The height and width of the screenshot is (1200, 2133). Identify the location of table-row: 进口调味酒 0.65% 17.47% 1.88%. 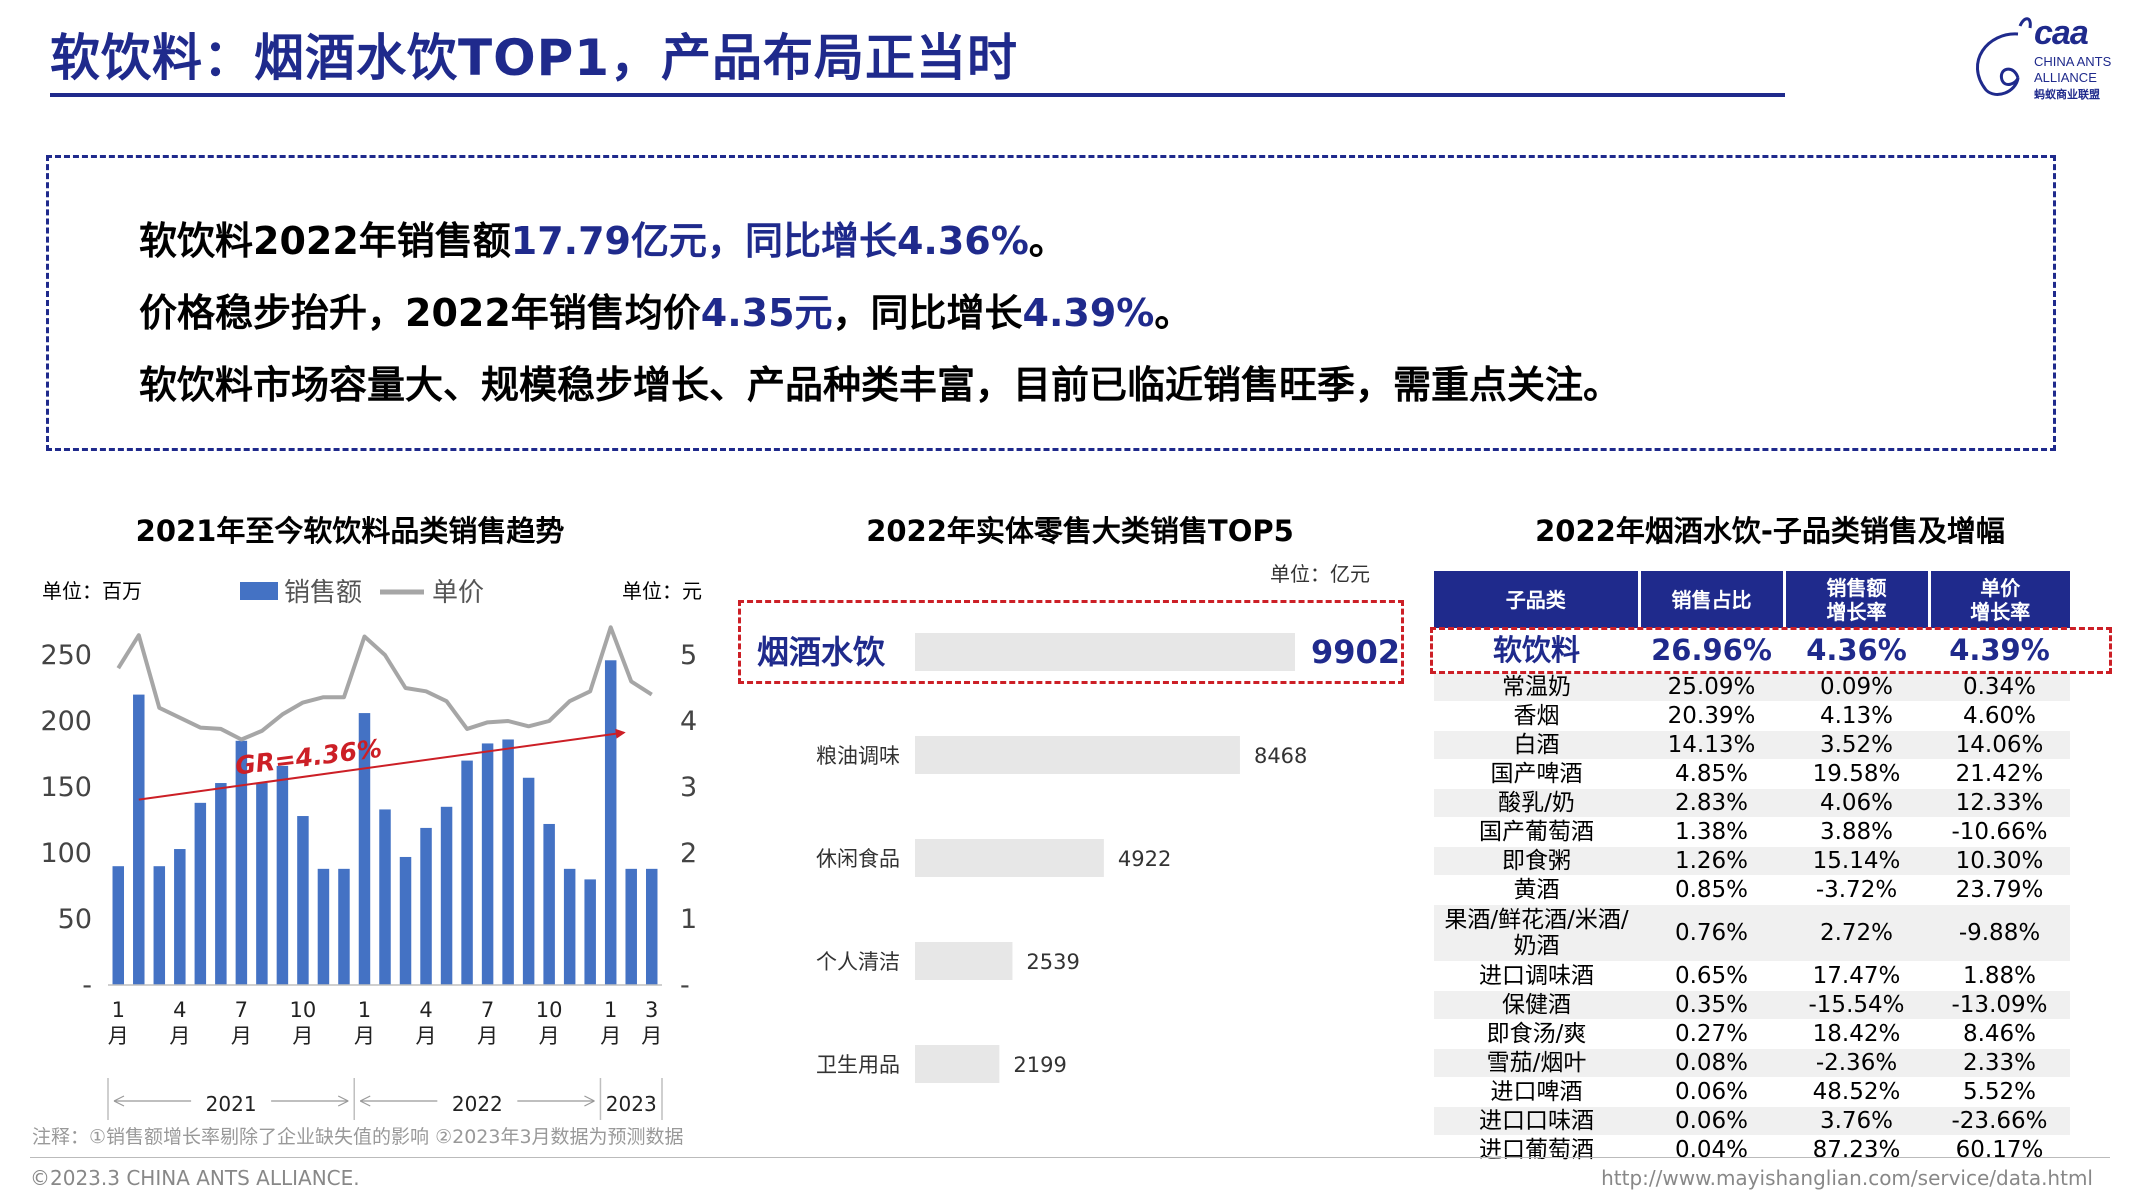
(1752, 976).